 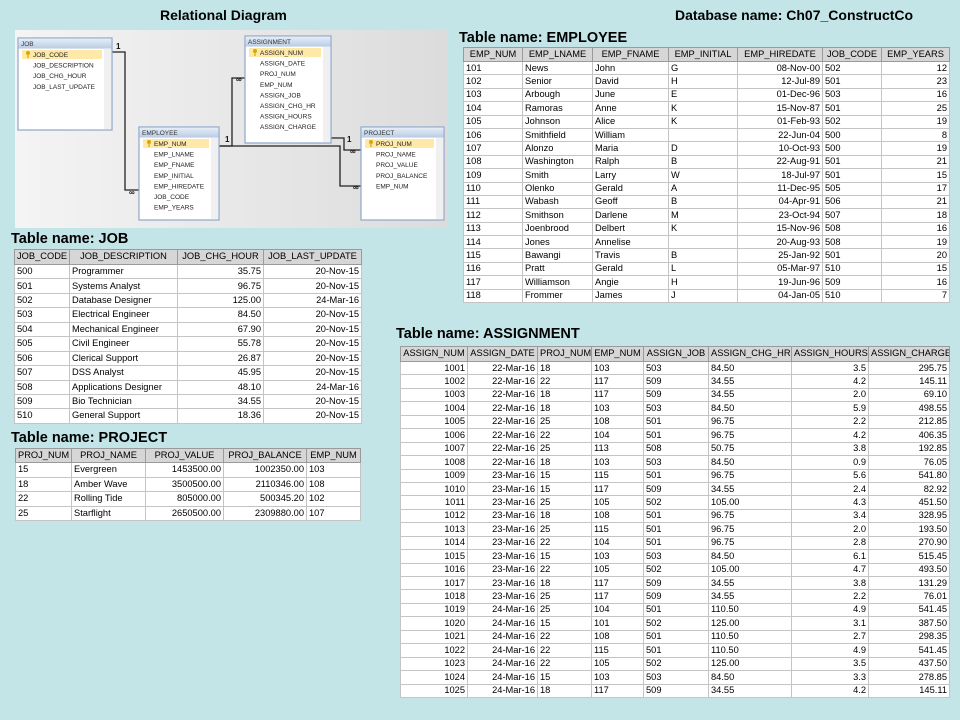 What do you see at coordinates (830, 354) in the screenshot?
I see `column-header: ASSIGN_HOURS` at bounding box center [830, 354].